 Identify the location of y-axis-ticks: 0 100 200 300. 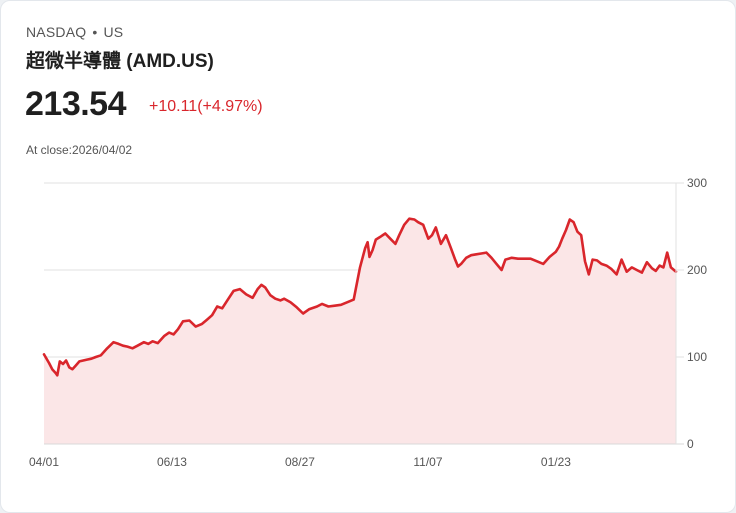
(697, 313).